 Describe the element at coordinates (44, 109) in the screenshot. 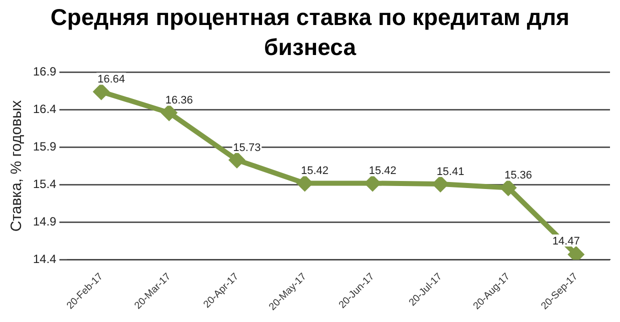

I see `y-tick-label: 16.4` at that location.